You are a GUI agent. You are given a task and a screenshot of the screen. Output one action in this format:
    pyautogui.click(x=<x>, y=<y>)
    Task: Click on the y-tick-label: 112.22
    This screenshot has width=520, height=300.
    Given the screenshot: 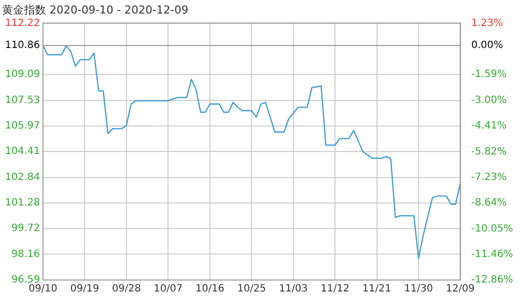 What is the action you would take?
    pyautogui.click(x=22, y=23)
    